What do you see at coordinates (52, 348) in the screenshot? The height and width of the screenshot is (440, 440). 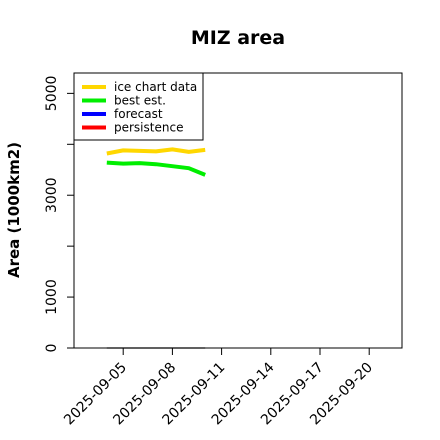 I see `y-tick-label: 0` at bounding box center [52, 348].